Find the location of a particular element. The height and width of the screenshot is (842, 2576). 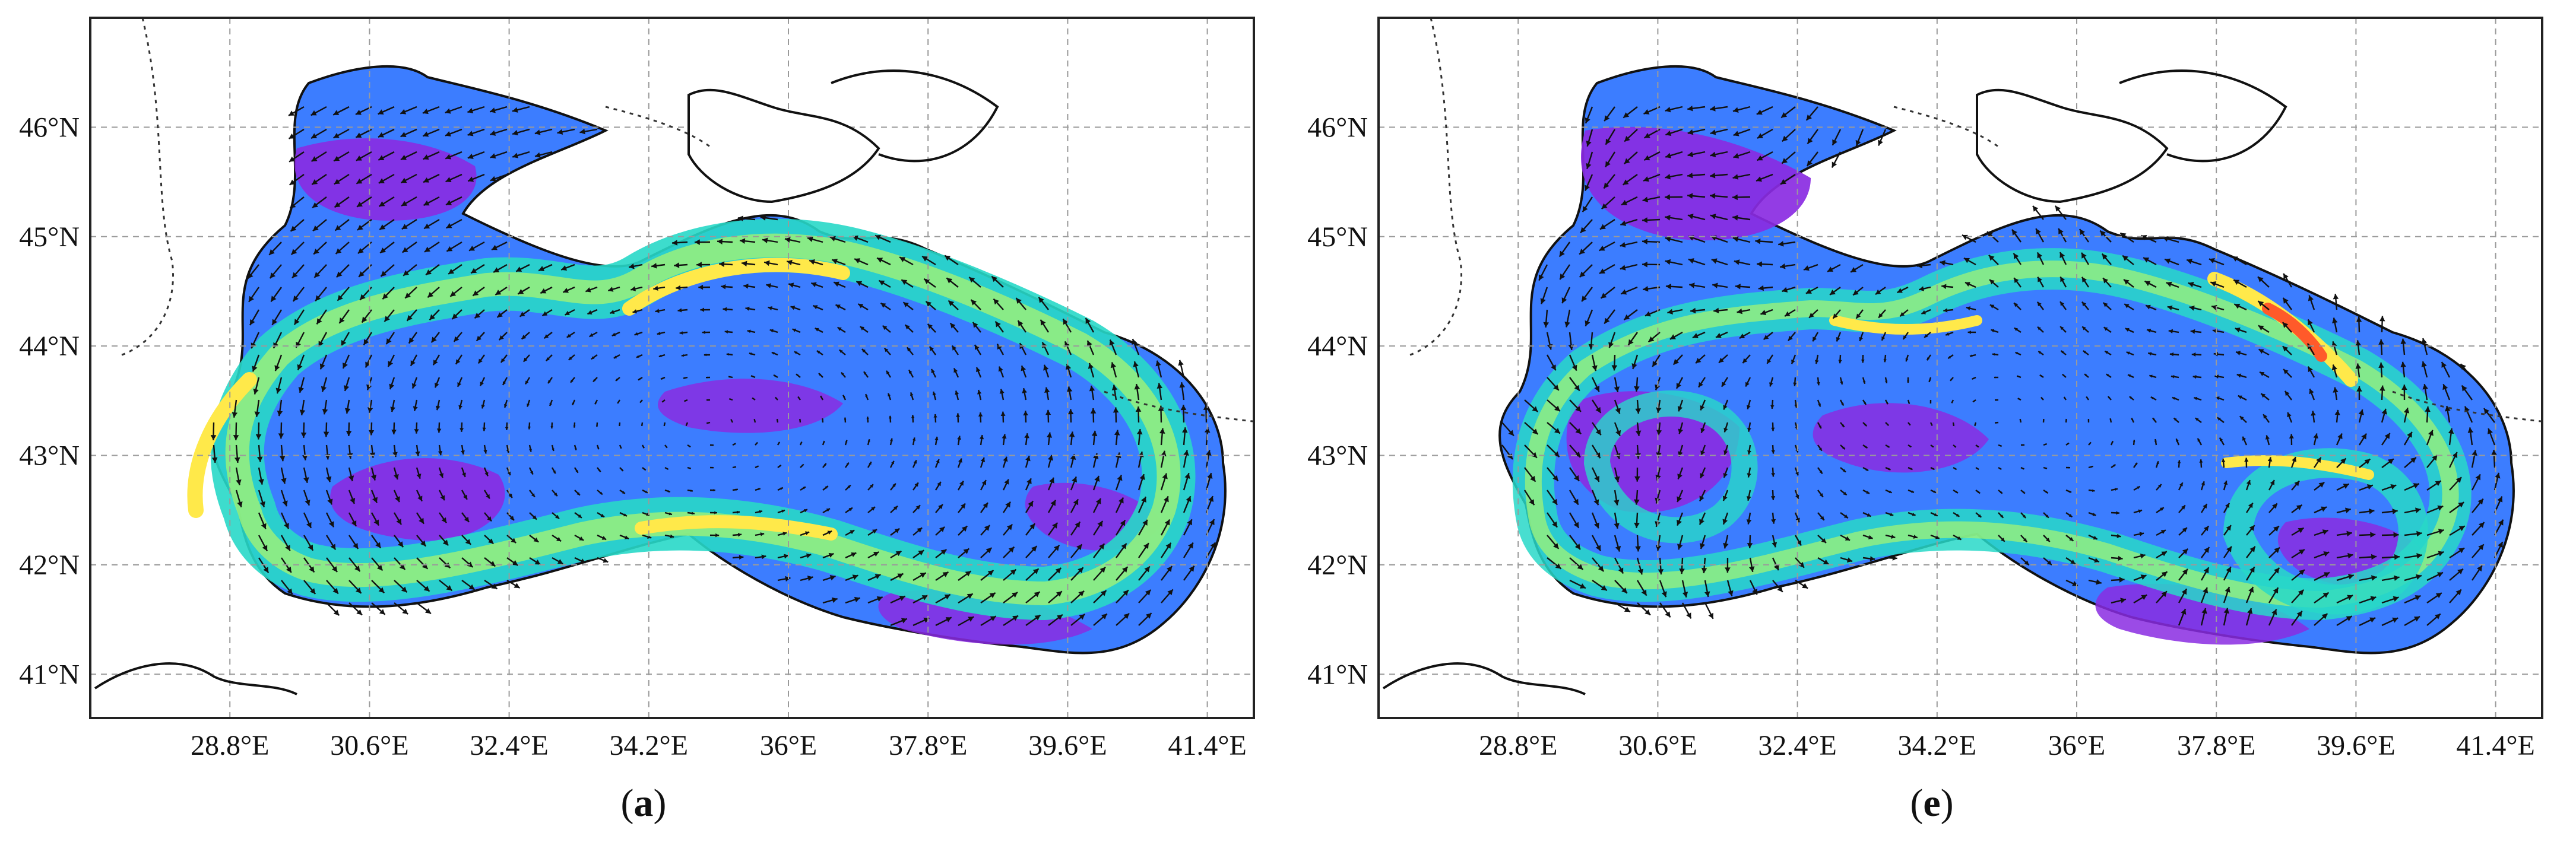

longitude-tick-label: 28.8°E is located at coordinates (1519, 745).